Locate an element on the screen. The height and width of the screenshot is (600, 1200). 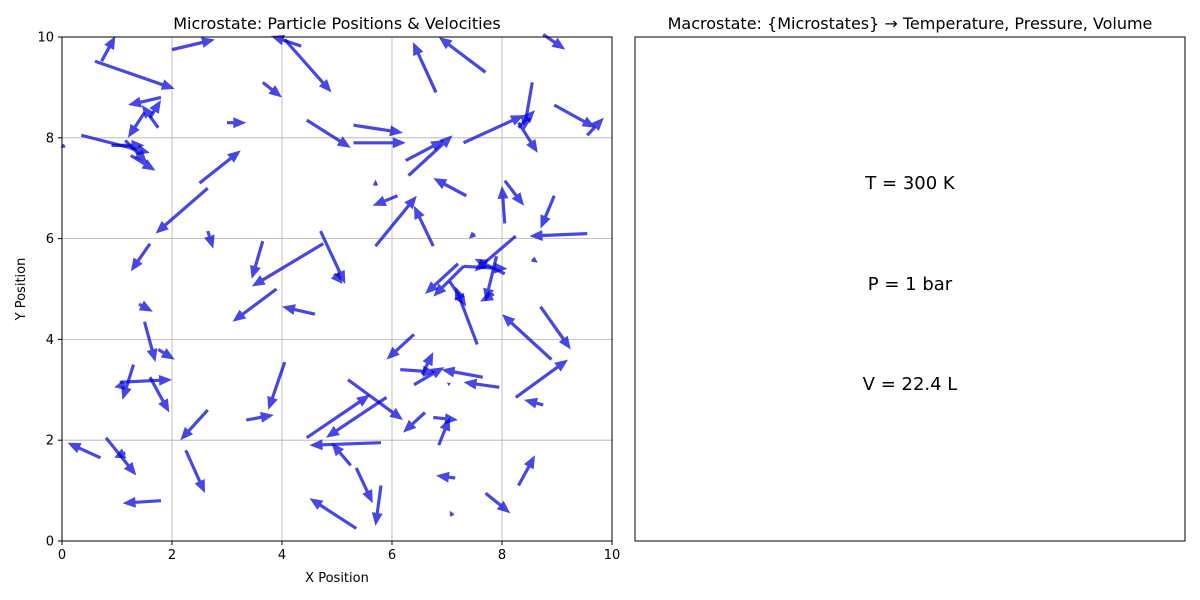
volume-text: V = 22.4 L is located at coordinates (910, 384).